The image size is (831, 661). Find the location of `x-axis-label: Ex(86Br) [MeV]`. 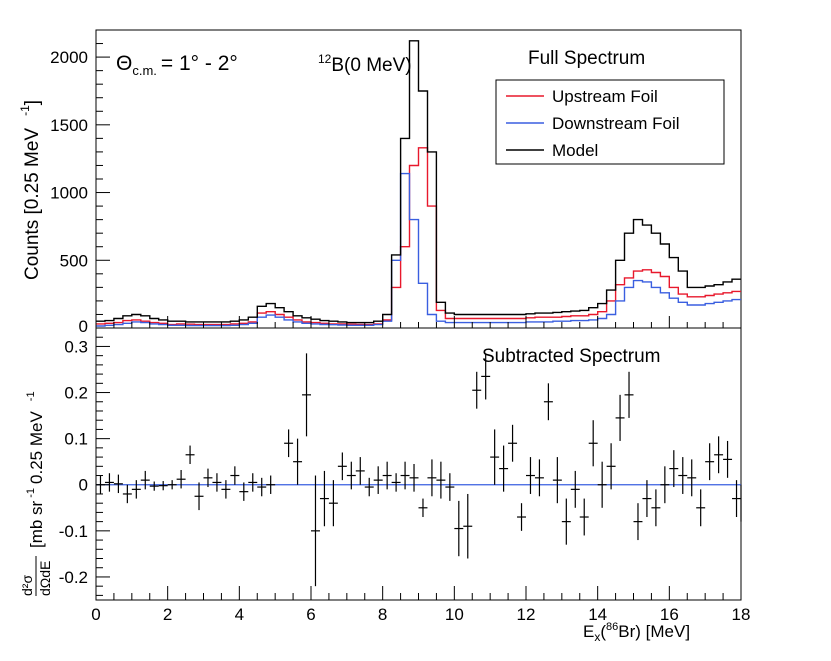

x-axis-label: Ex(86Br) [MeV] is located at coordinates (636, 632).